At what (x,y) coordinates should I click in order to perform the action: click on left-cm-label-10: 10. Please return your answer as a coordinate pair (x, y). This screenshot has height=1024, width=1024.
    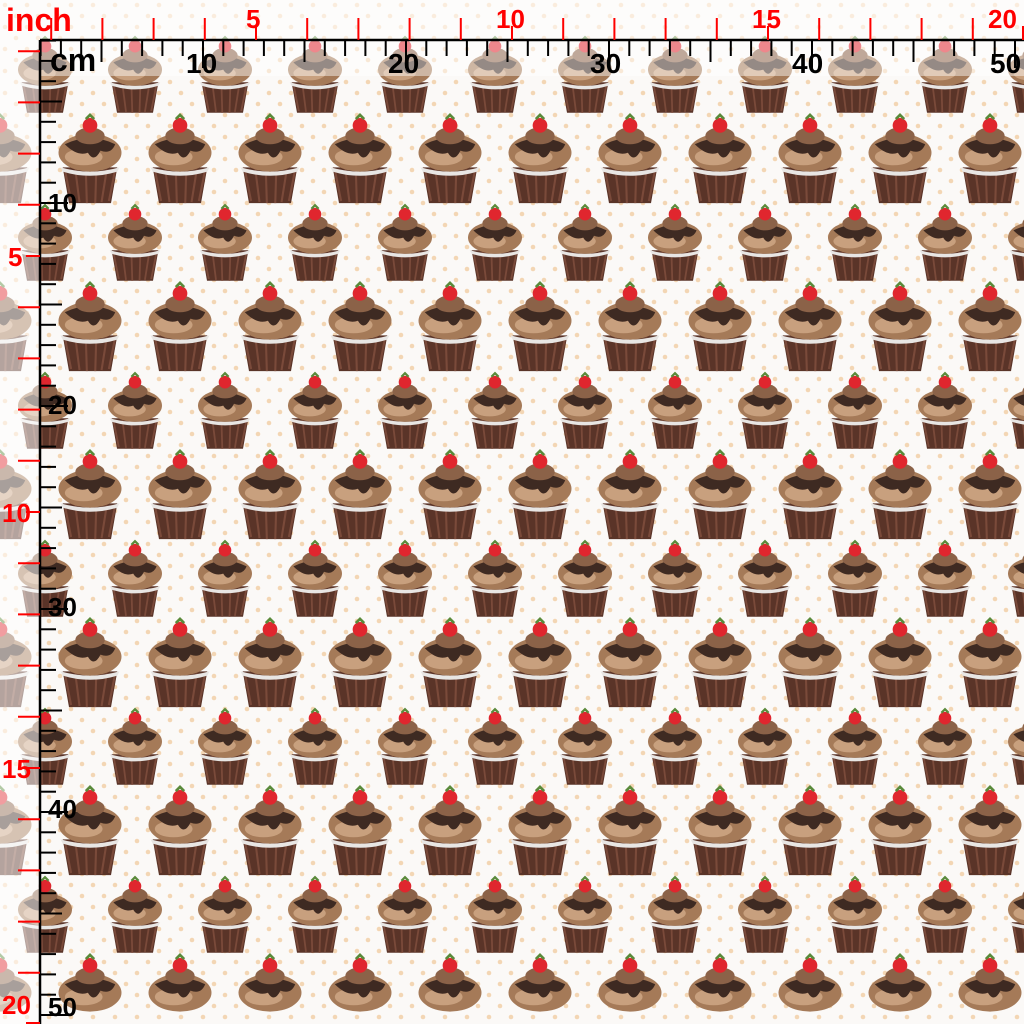
    Looking at the image, I should click on (62, 203).